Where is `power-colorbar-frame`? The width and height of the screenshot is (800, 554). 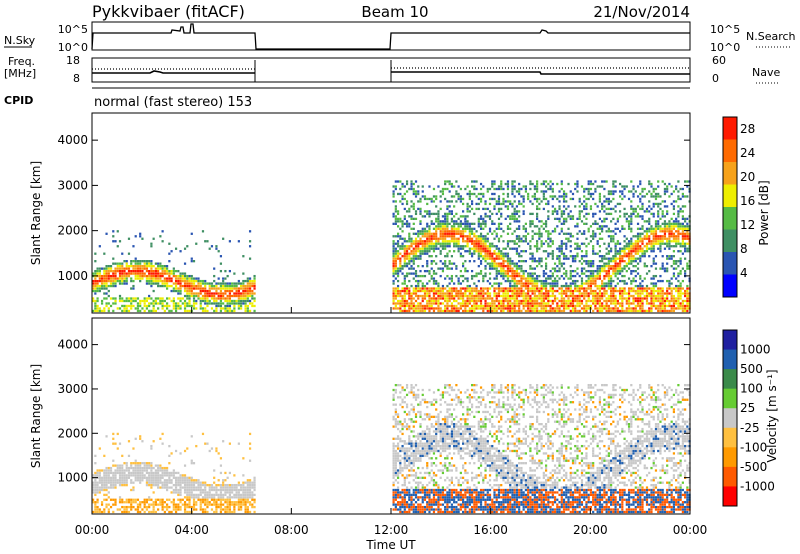
power-colorbar-frame is located at coordinates (730, 207).